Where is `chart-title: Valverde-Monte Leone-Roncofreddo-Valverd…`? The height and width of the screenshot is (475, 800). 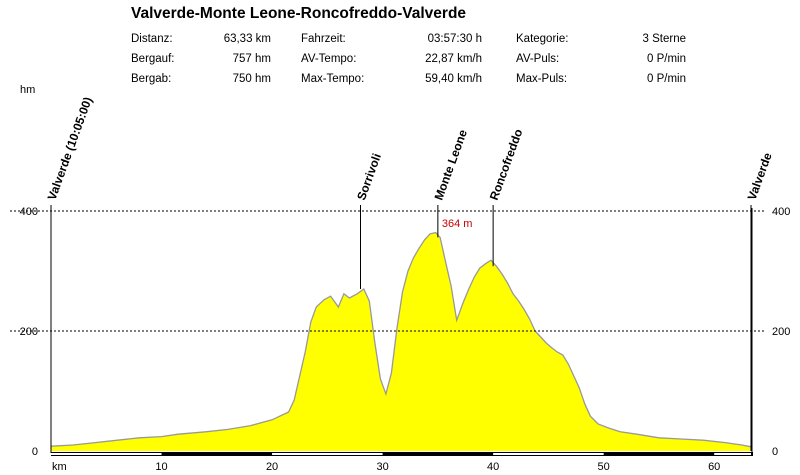
chart-title: Valverde-Monte Leone-Roncofreddo-Valverd… is located at coordinates (299, 13).